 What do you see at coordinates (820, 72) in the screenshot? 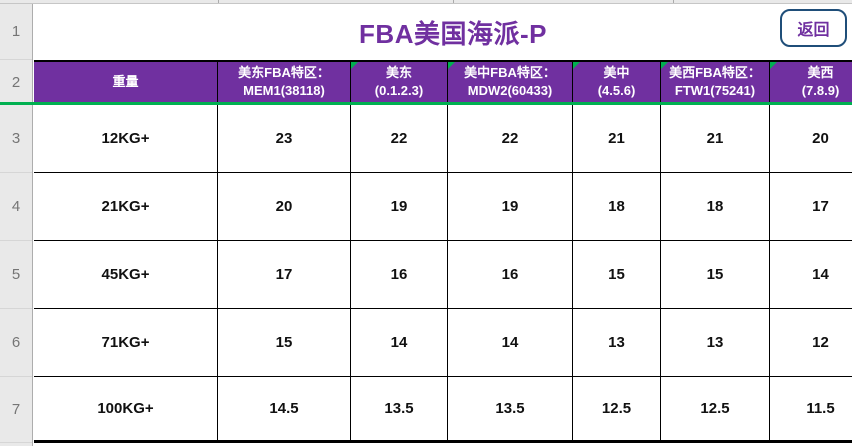
I see `header-label-line1: 美西` at bounding box center [820, 72].